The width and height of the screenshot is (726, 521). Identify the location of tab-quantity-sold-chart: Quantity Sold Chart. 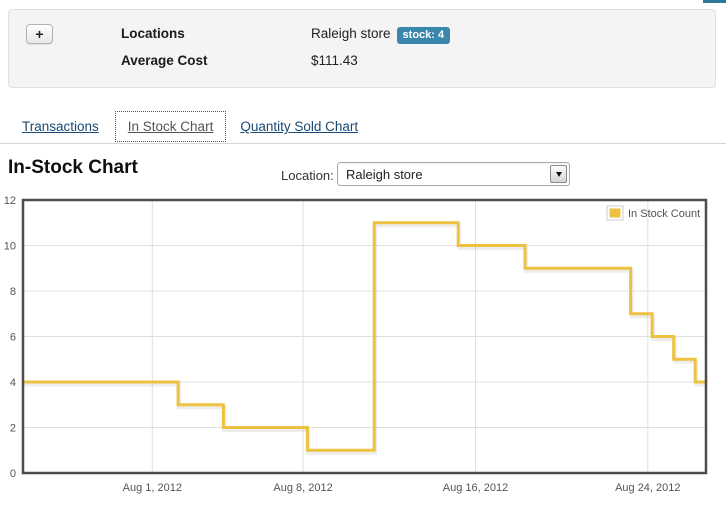
(299, 126).